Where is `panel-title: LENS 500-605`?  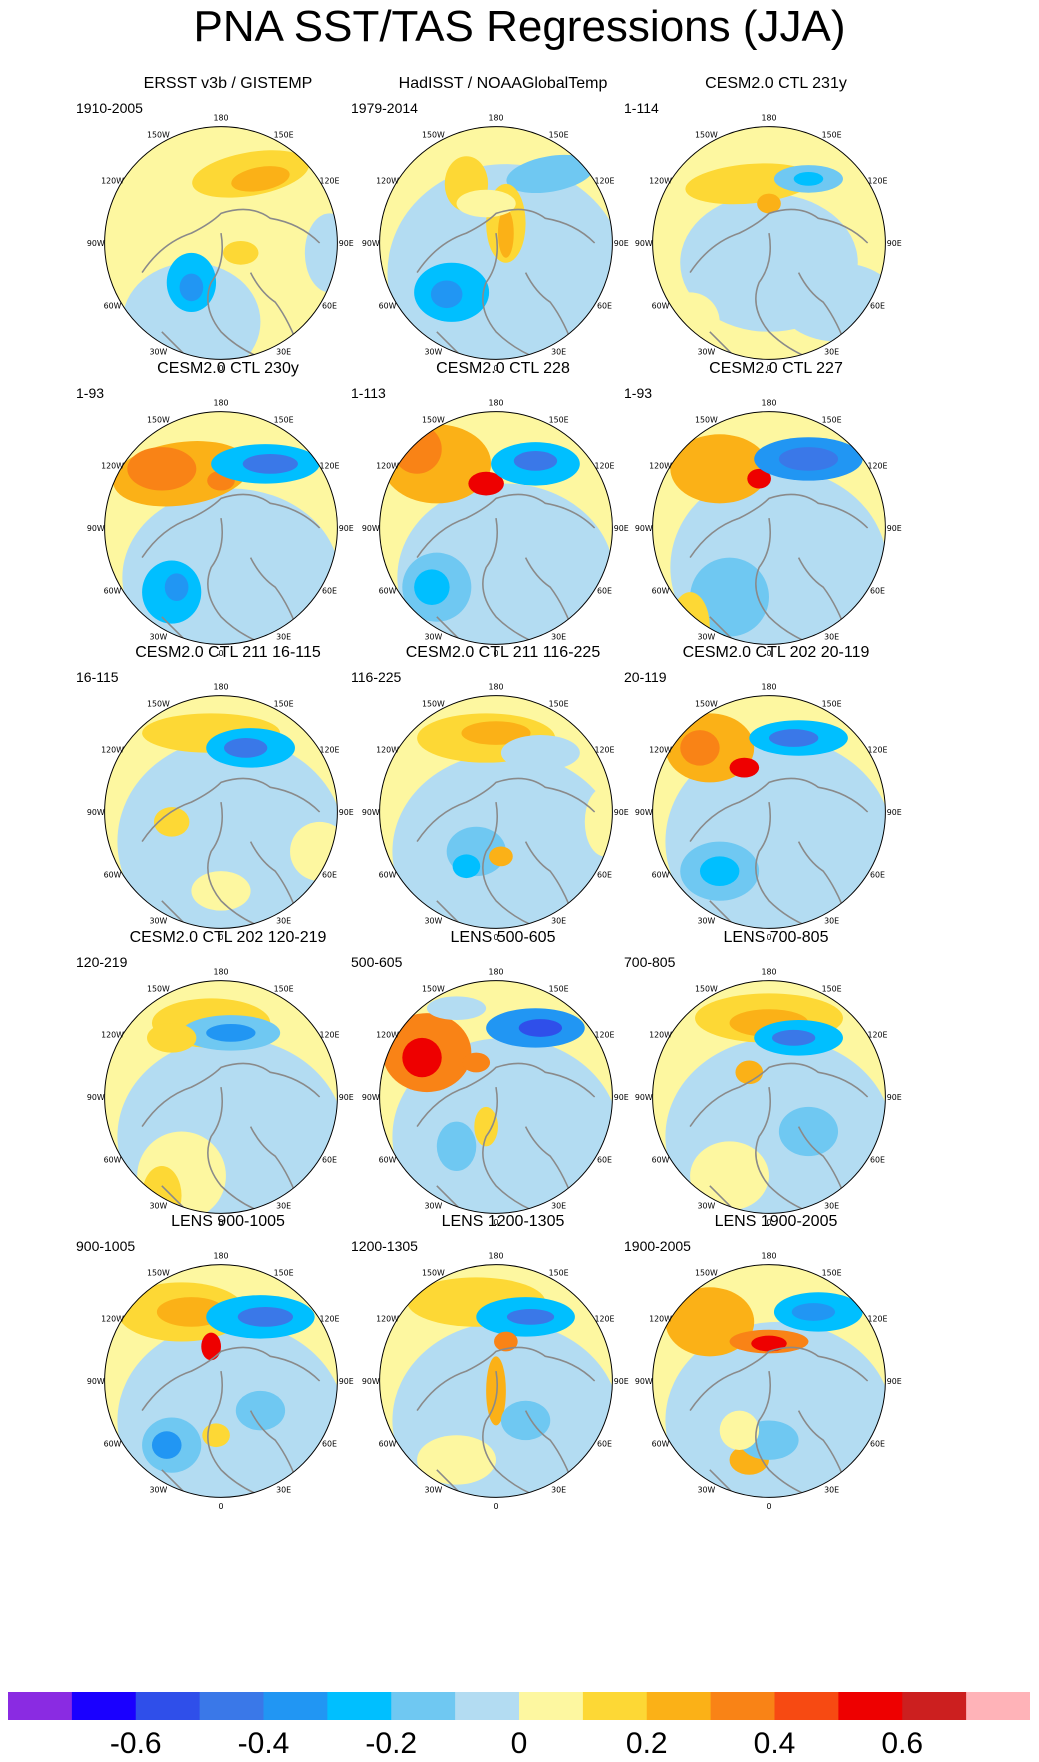 panel-title: LENS 500-605 is located at coordinates (503, 937).